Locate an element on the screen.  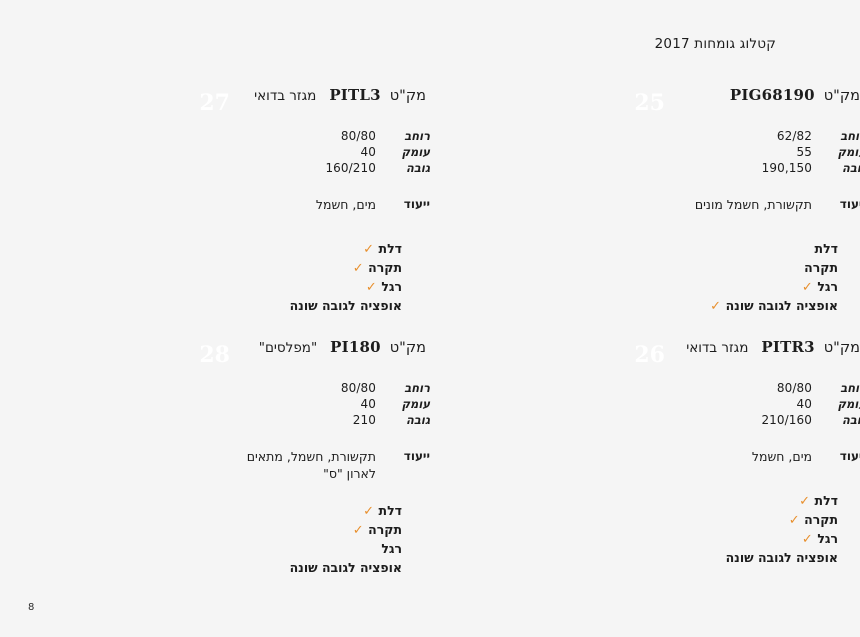
dimension-row-height: גובה 160/210 is located at coordinates (342, 168).